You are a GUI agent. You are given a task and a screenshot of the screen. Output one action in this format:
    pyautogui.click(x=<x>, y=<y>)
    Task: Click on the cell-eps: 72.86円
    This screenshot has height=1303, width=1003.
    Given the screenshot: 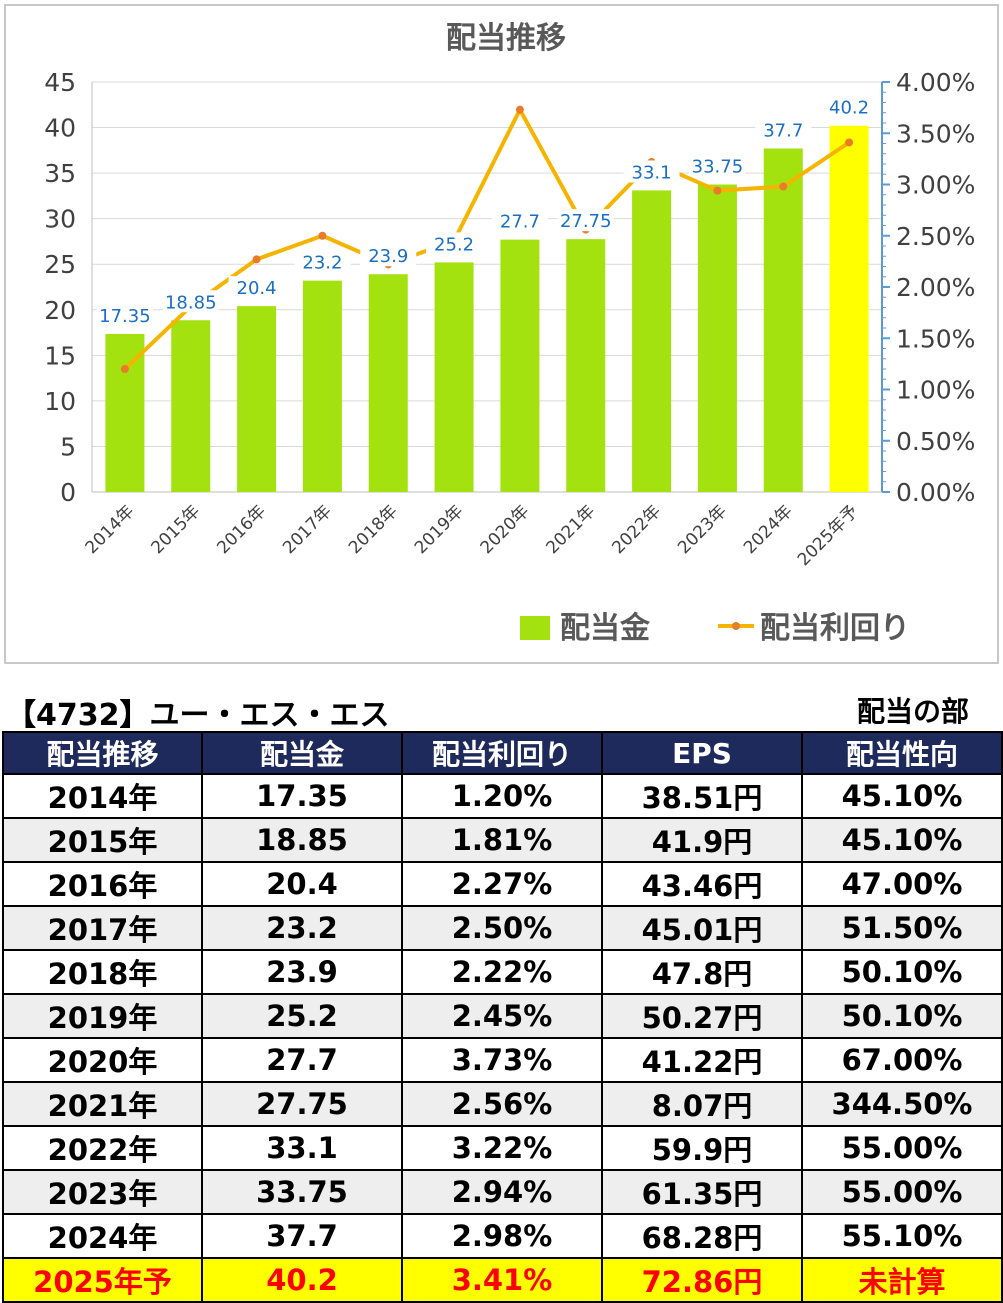 What is the action you would take?
    pyautogui.click(x=702, y=1280)
    